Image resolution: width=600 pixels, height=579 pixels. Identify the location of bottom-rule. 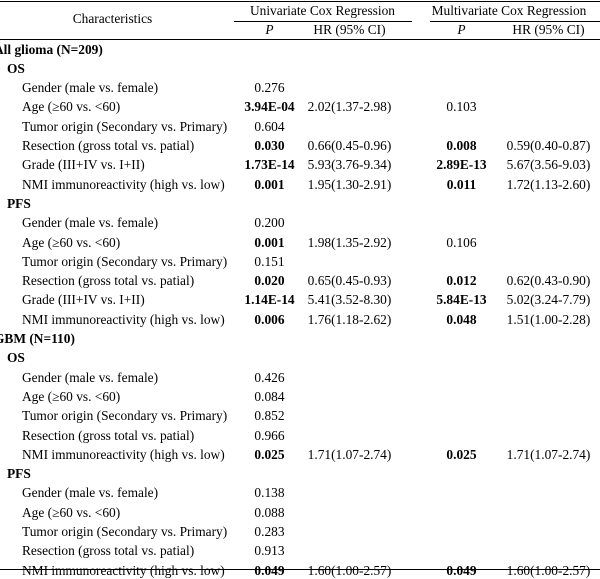
(300, 569).